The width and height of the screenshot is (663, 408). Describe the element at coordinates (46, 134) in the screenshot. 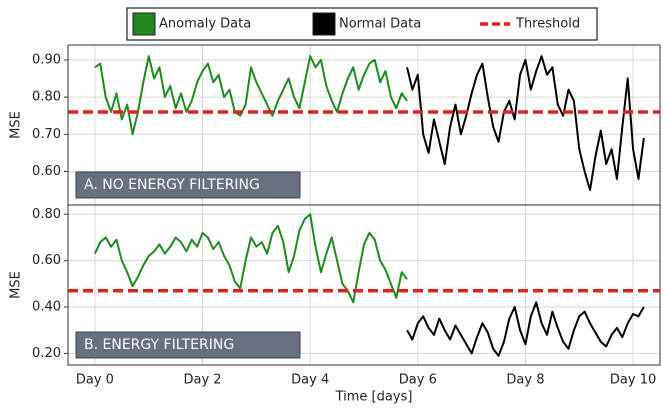

I see `y-tick-label: 0.70` at that location.